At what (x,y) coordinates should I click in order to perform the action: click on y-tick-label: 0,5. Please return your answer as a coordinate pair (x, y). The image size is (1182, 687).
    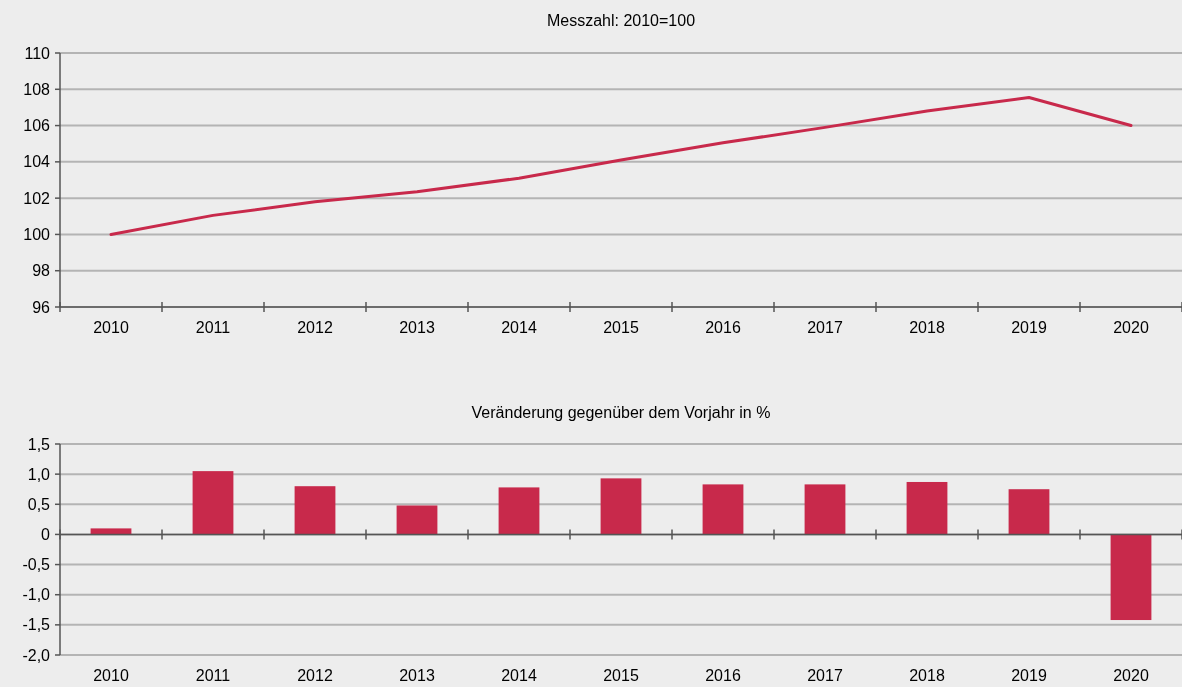
    Looking at the image, I should click on (39, 504).